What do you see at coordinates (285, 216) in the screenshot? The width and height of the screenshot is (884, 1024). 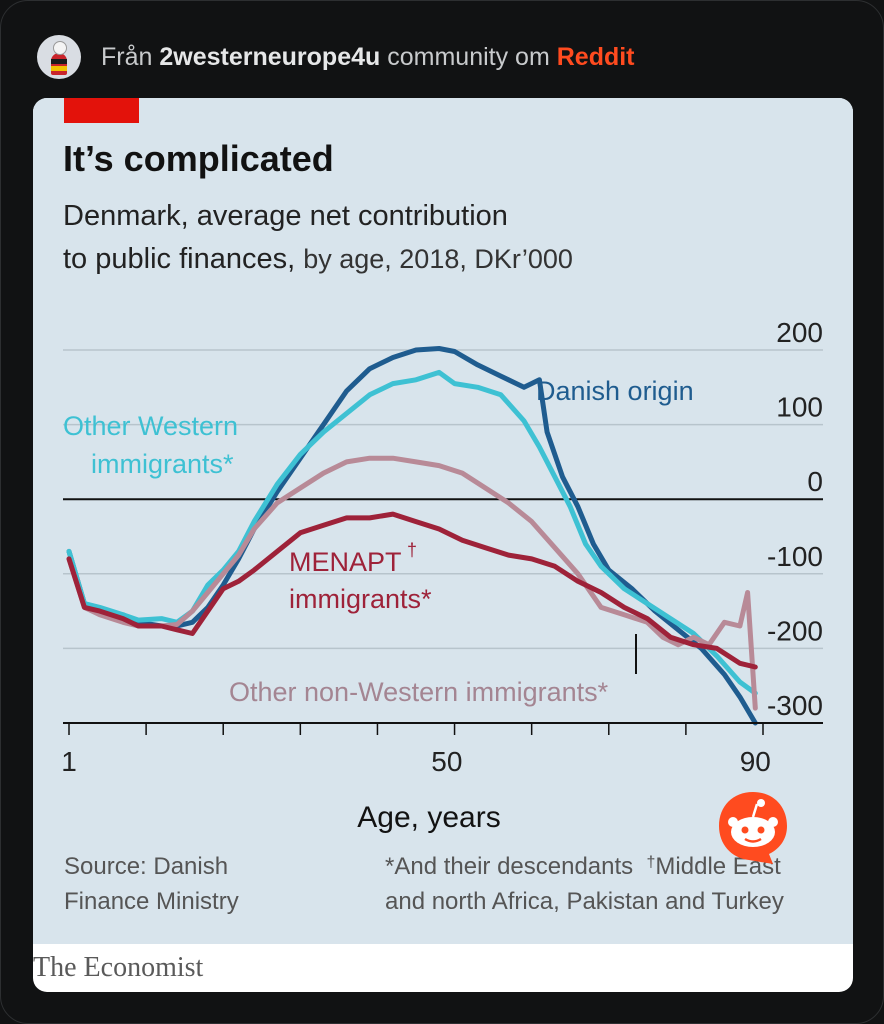 I see `subtitle-line-1: Denmark, average net contribution` at bounding box center [285, 216].